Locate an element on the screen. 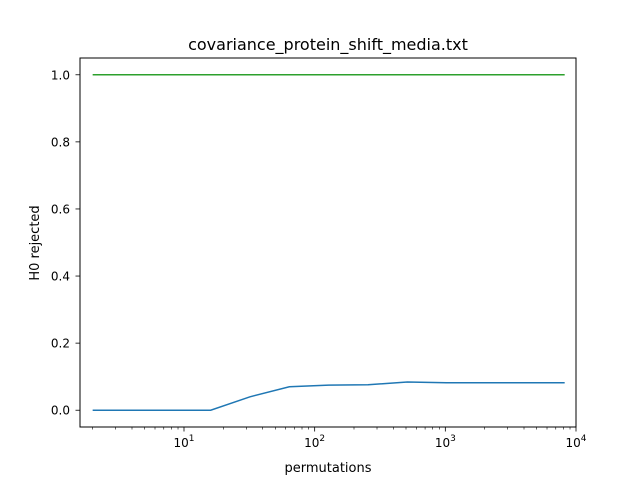  chart-title: covariance_protein_shift_media.txt is located at coordinates (328, 45).